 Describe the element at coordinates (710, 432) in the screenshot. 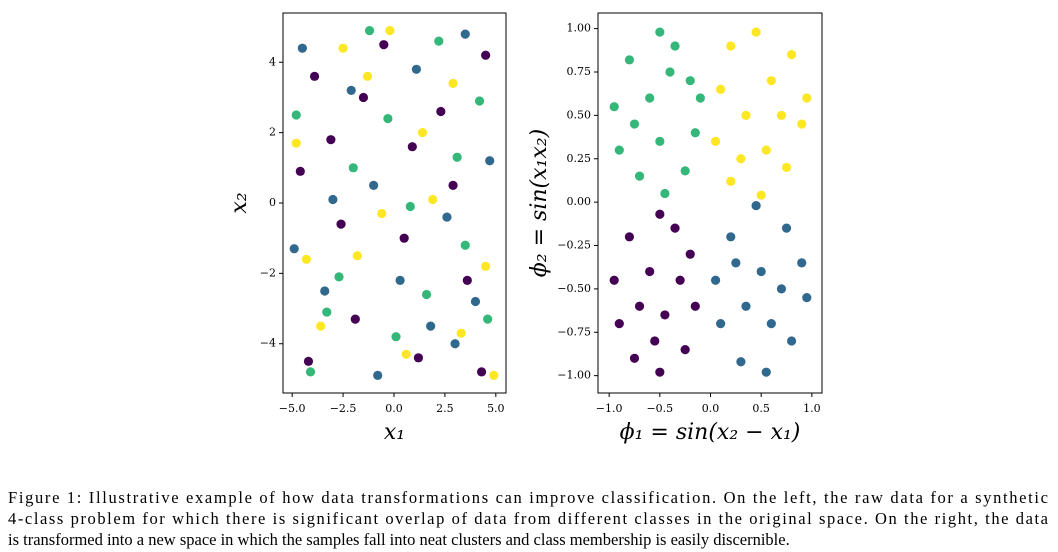

I see `x-axis-label: ϕ₁ = sin(x₂ − x₁)` at that location.